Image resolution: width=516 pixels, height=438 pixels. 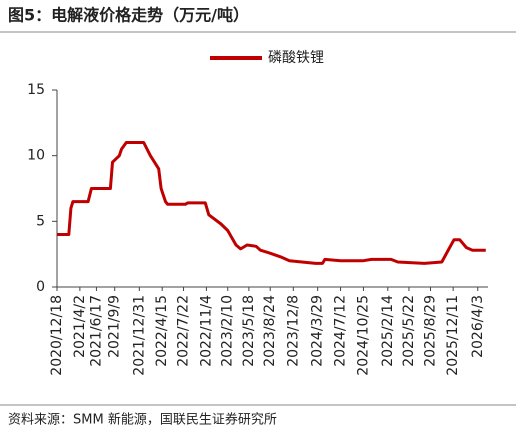 What do you see at coordinates (115, 326) in the screenshot?
I see `x-tick-label: 2021/9/9` at bounding box center [115, 326].